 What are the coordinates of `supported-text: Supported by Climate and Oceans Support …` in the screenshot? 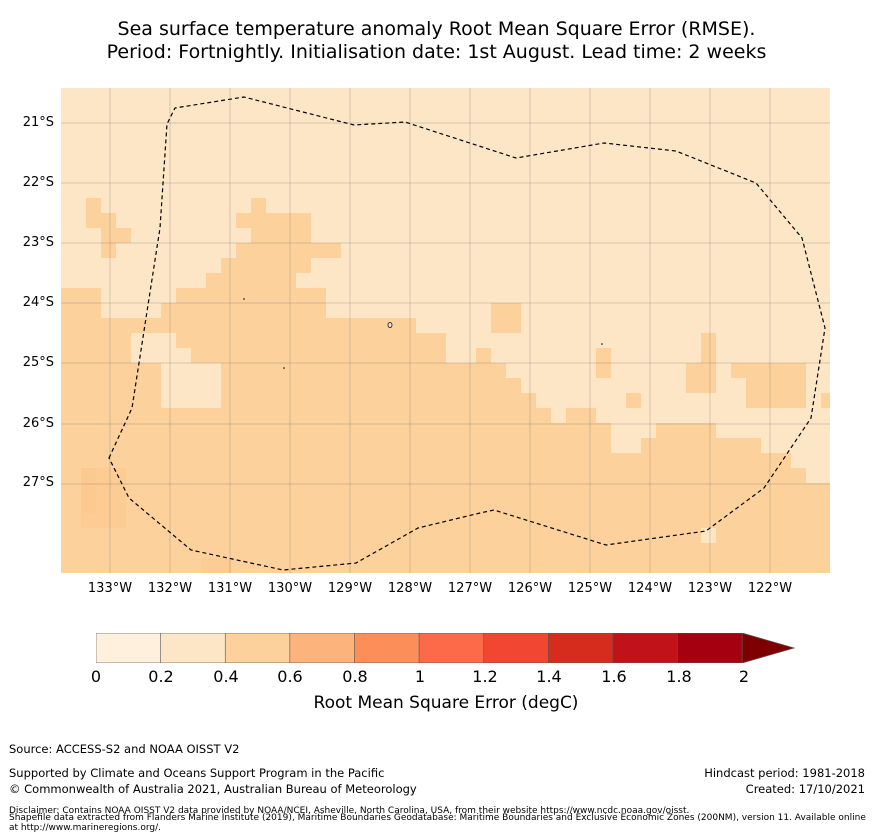 It's located at (197, 773).